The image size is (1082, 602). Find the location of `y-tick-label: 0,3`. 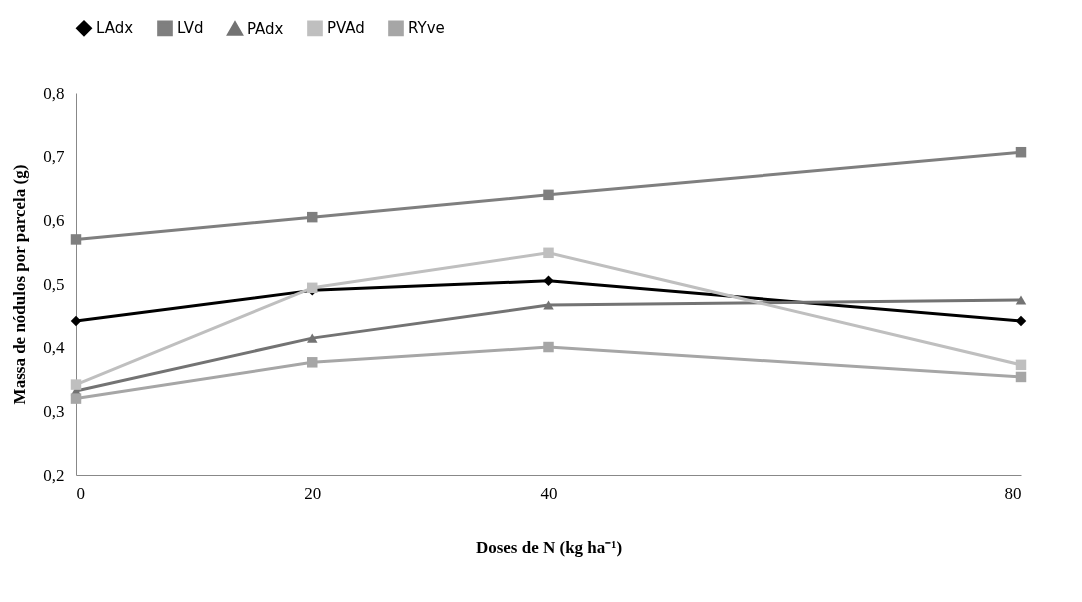

y-tick-label: 0,3 is located at coordinates (54, 411).